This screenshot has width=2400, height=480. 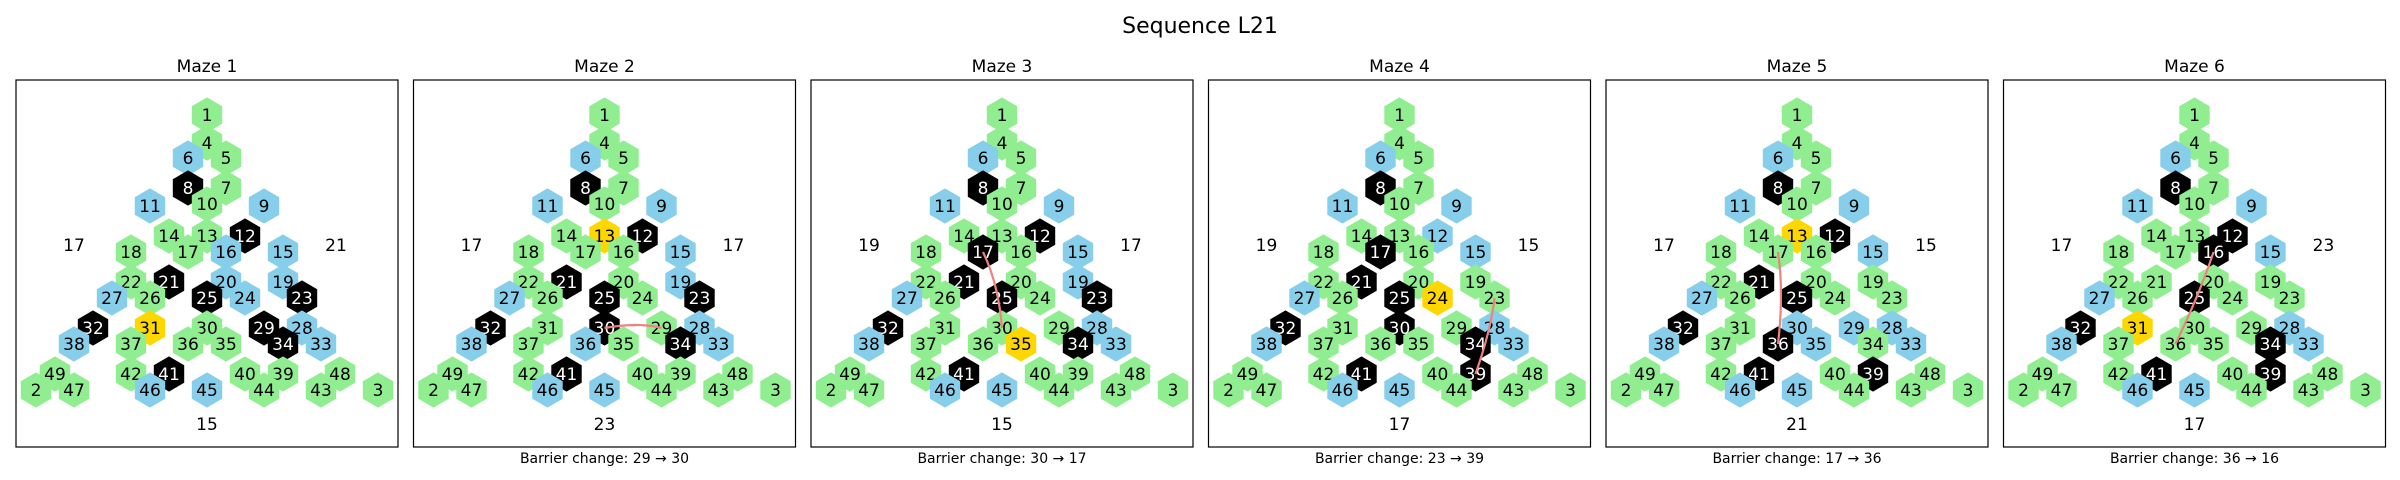 What do you see at coordinates (993, 290) in the screenshot?
I see `barrier-line` at bounding box center [993, 290].